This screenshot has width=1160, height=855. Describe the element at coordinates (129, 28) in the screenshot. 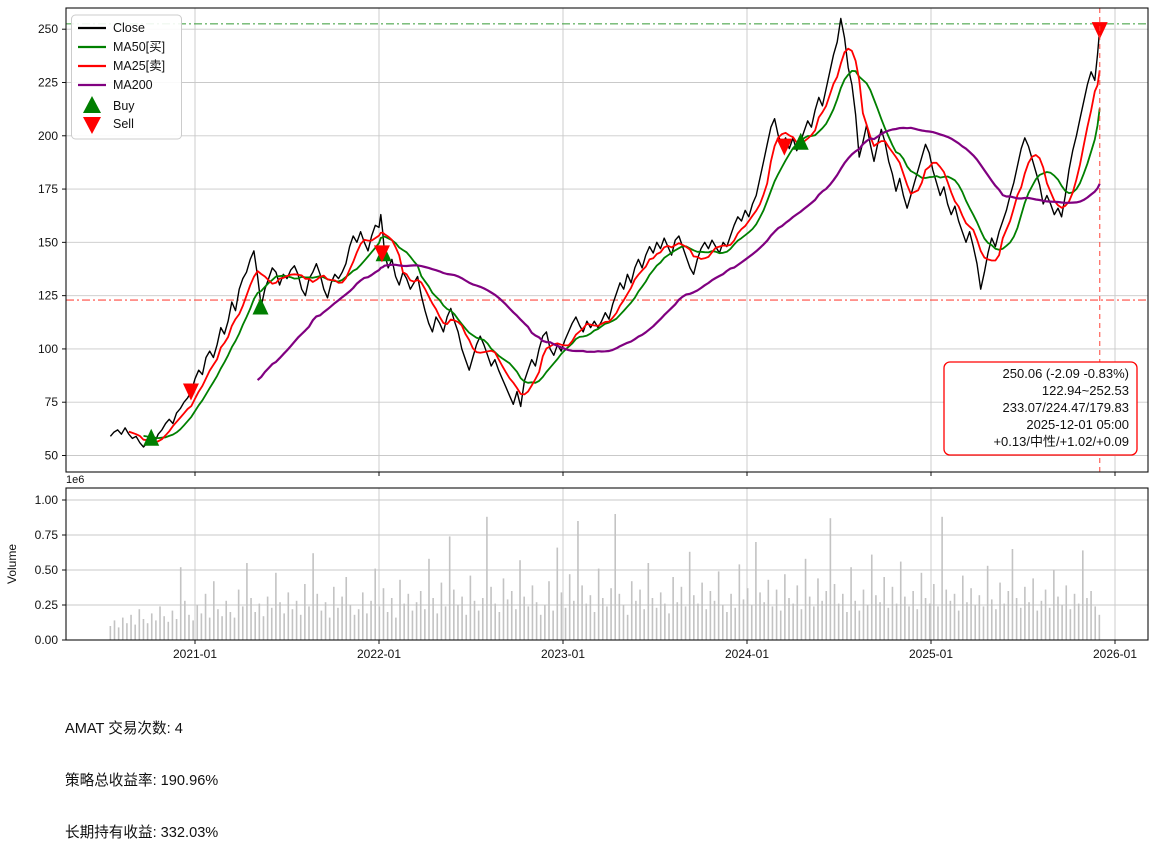

I see `legend-label: Close` at that location.